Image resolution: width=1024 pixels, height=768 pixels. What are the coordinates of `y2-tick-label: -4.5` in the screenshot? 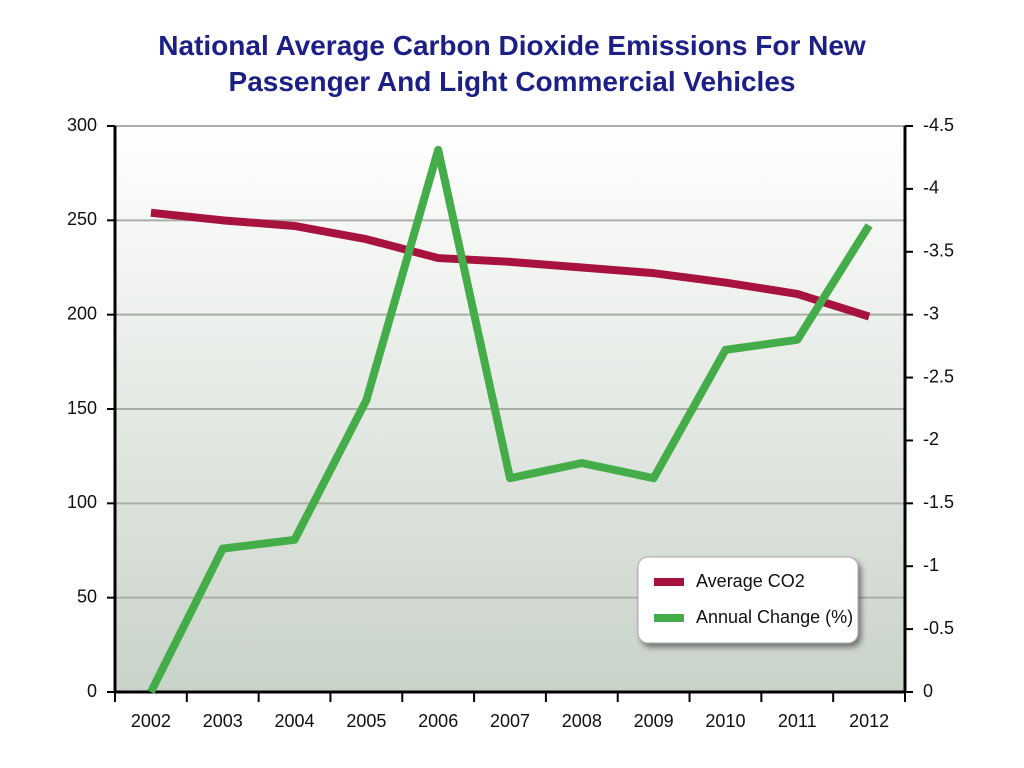 It's located at (938, 125).